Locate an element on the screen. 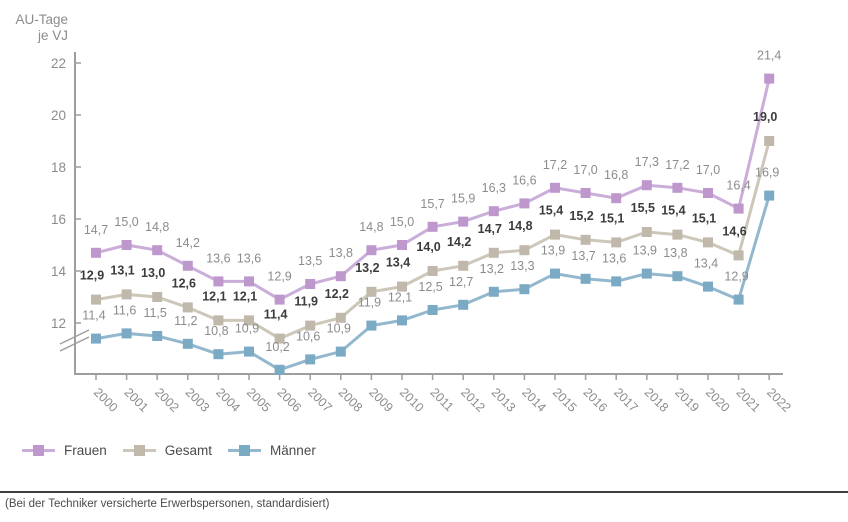 This screenshot has width=848, height=522. value-label-Männer: 10,9 is located at coordinates (339, 329).